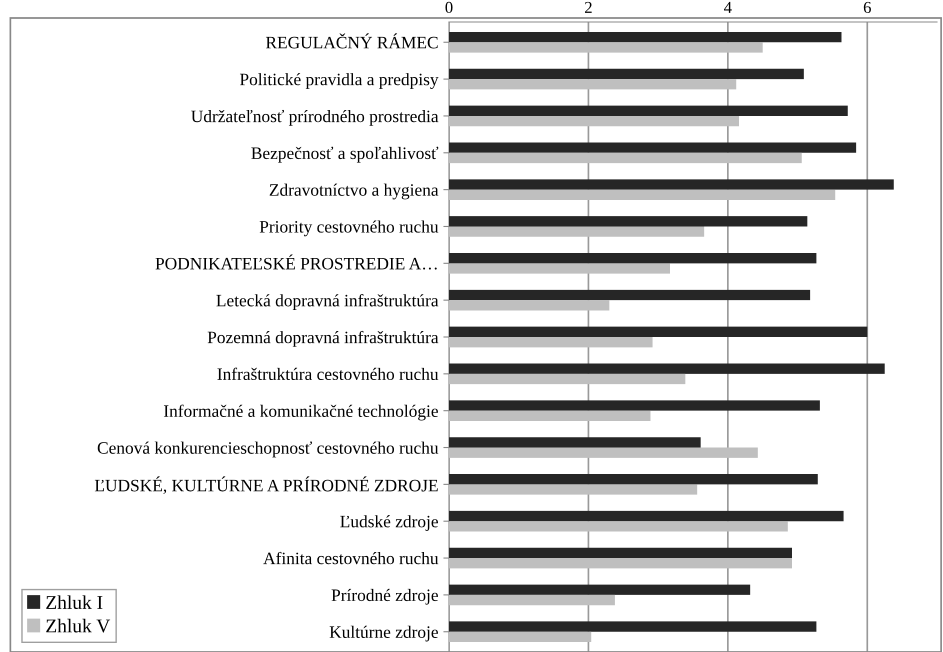 Image resolution: width=943 pixels, height=652 pixels. I want to click on y-tick-label: Afinita cestovného ruchu, so click(350, 558).